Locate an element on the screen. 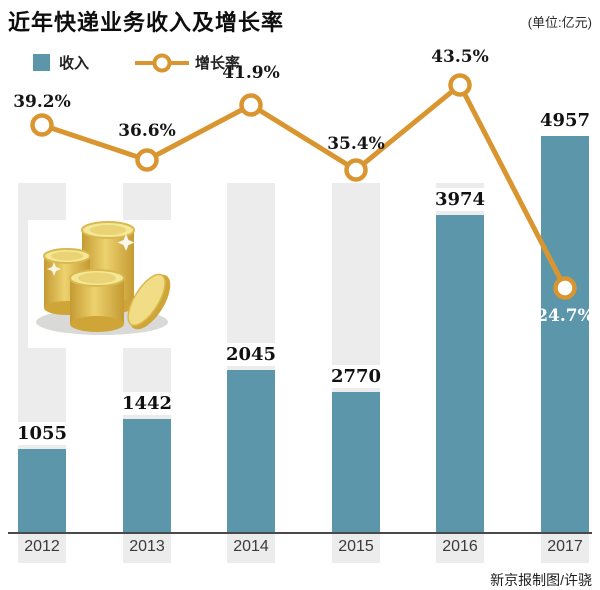 This screenshot has width=600, height=590. coin-stack-front is located at coordinates (97, 300).